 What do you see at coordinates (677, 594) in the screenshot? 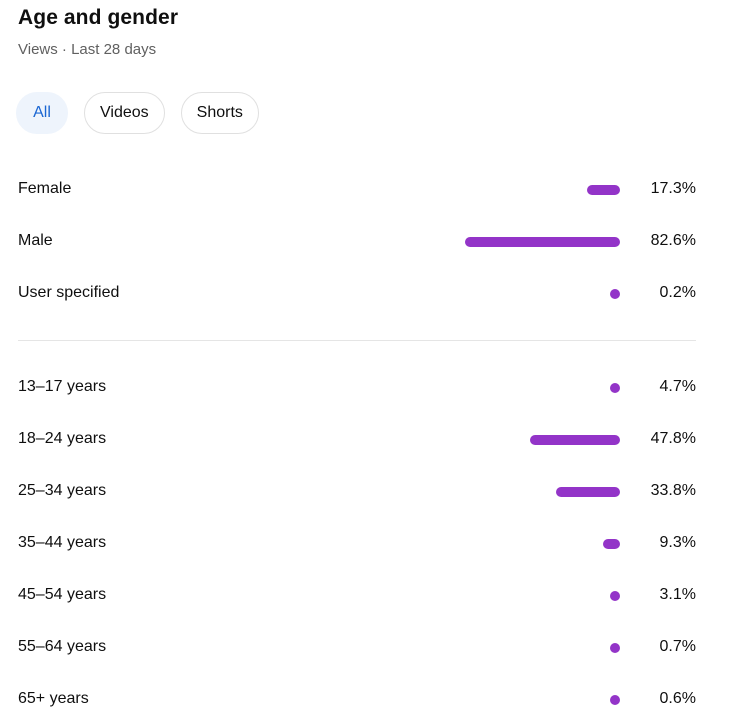
I see `row-value: 3.1%` at bounding box center [677, 594].